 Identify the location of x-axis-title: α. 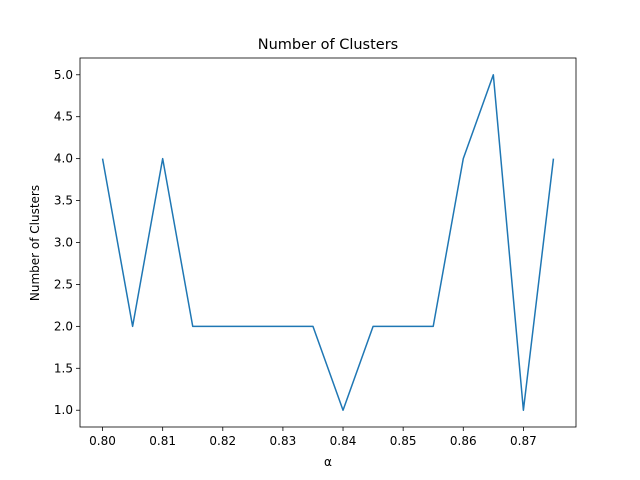
(328, 462).